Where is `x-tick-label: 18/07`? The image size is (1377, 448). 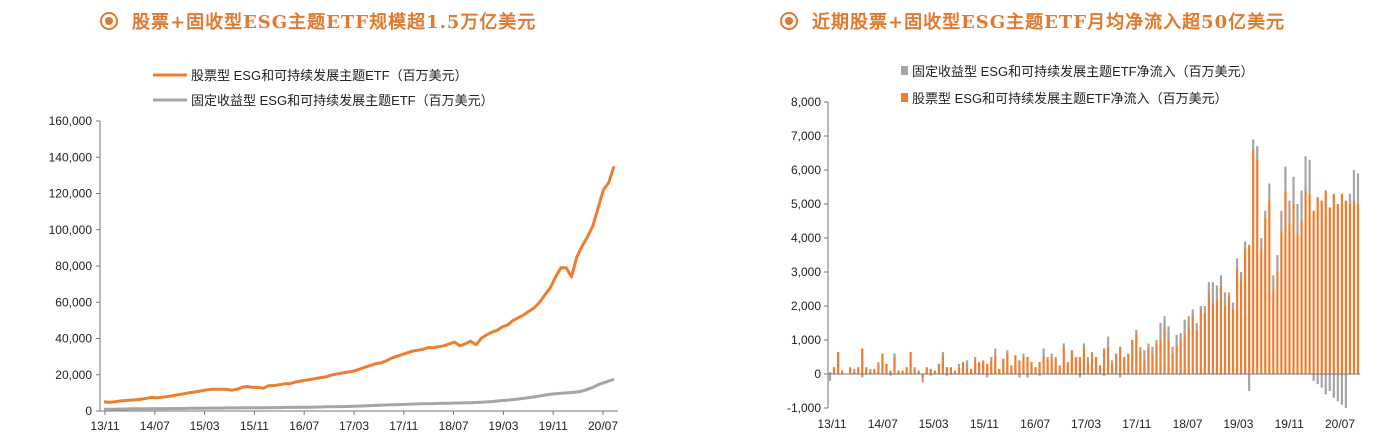 x-tick-label: 18/07 is located at coordinates (454, 426).